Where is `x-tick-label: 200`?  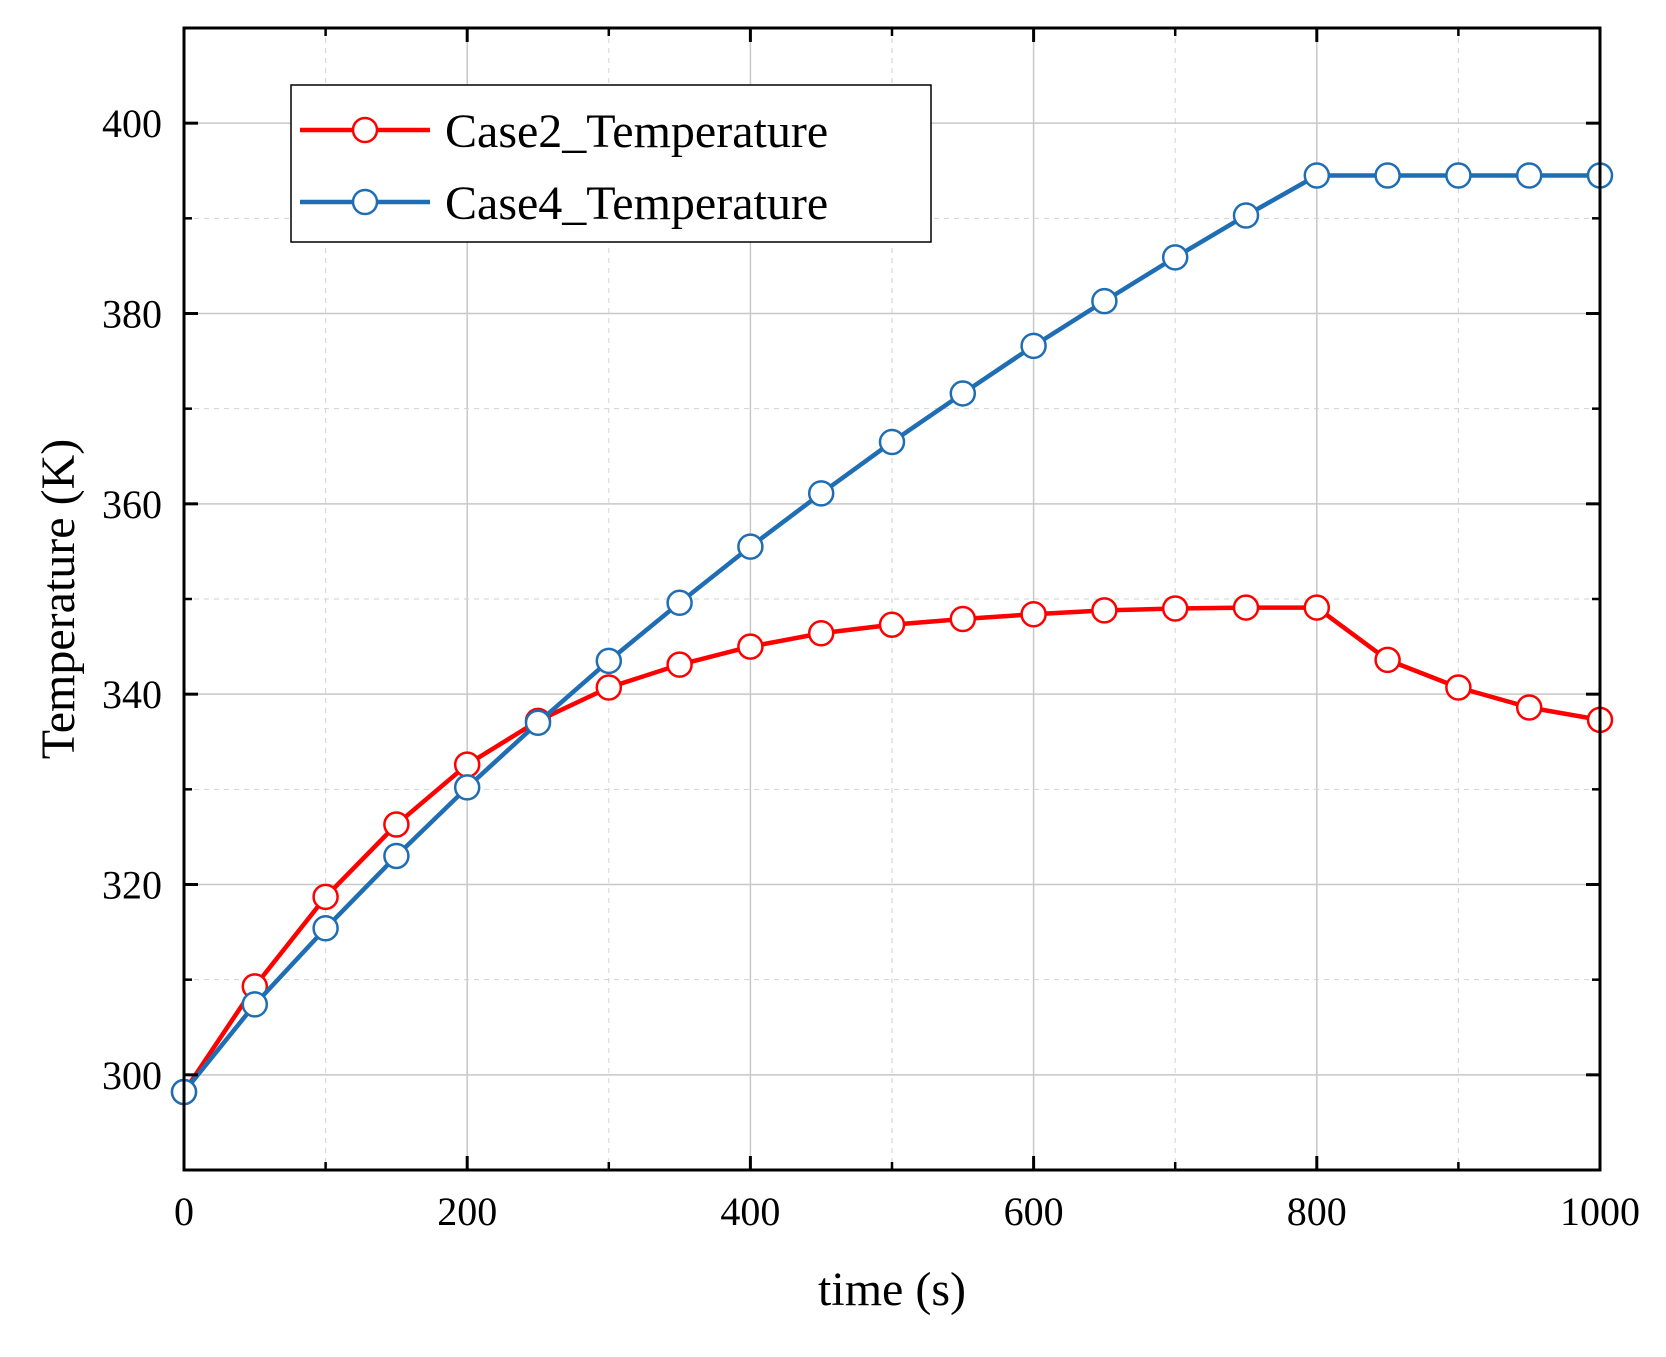 x-tick-label: 200 is located at coordinates (467, 1211).